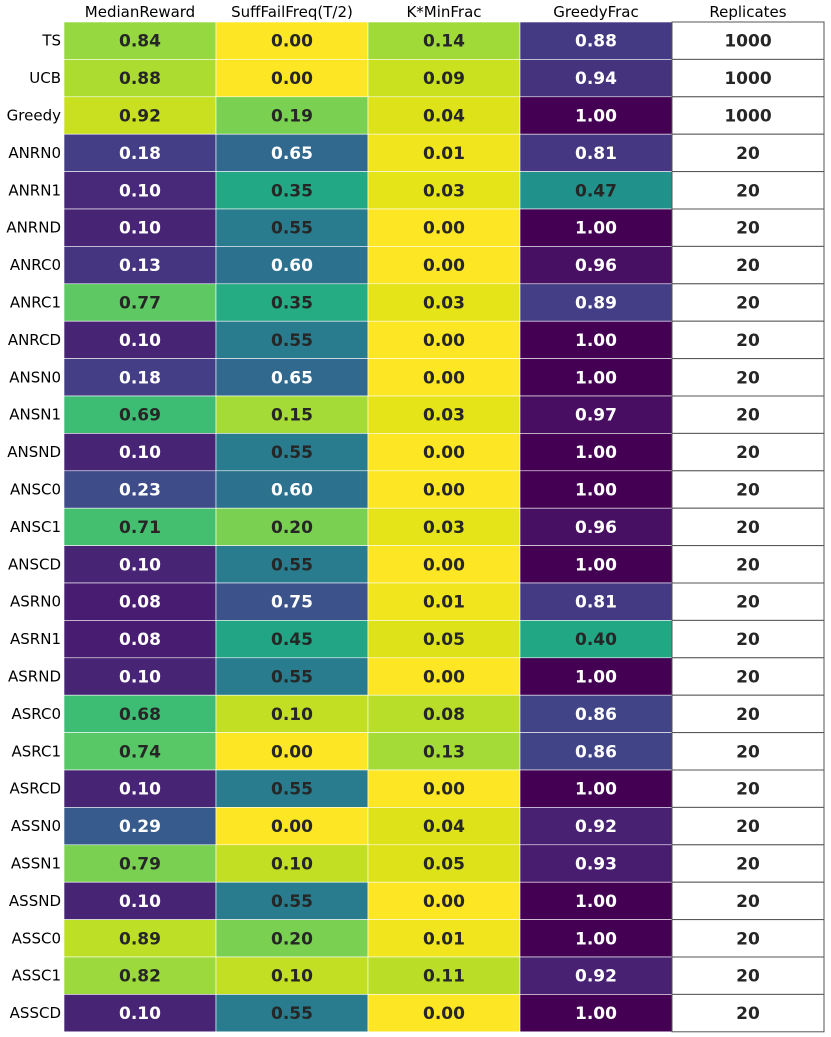  Describe the element at coordinates (596, 528) in the screenshot. I see `cell-value-label: 0.96` at that location.